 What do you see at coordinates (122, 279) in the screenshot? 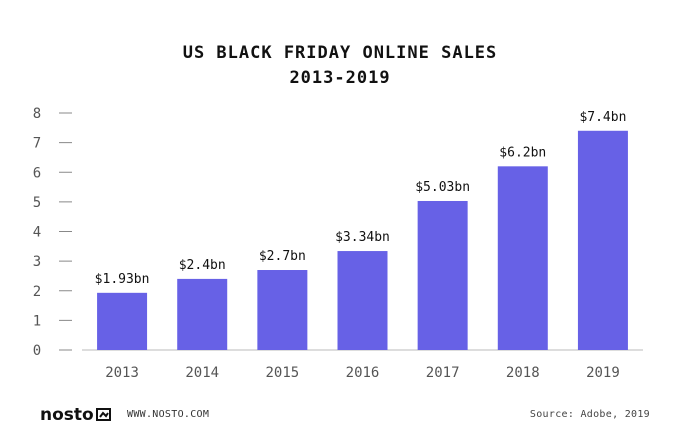
I see `data-label: $1.93bn` at bounding box center [122, 279].